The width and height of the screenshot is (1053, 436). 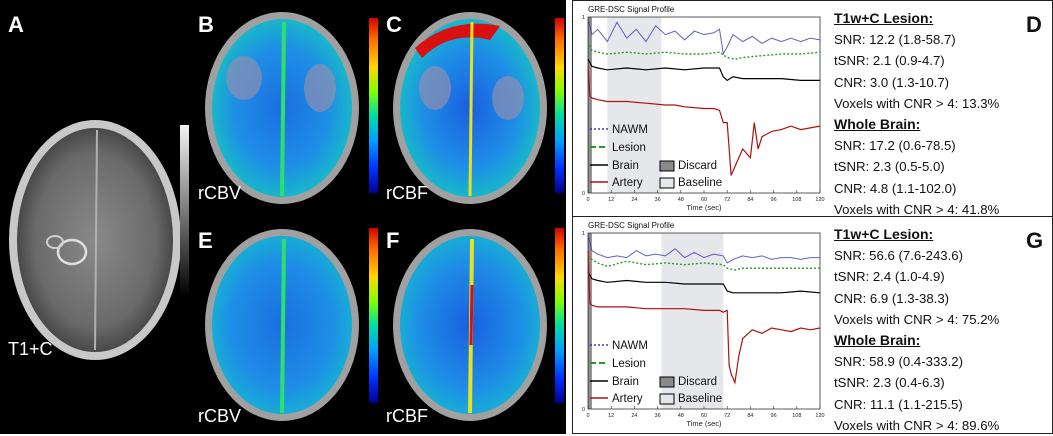 I want to click on brain-snr: SNR: 17.2 (0.6-78.5), so click(x=895, y=146).